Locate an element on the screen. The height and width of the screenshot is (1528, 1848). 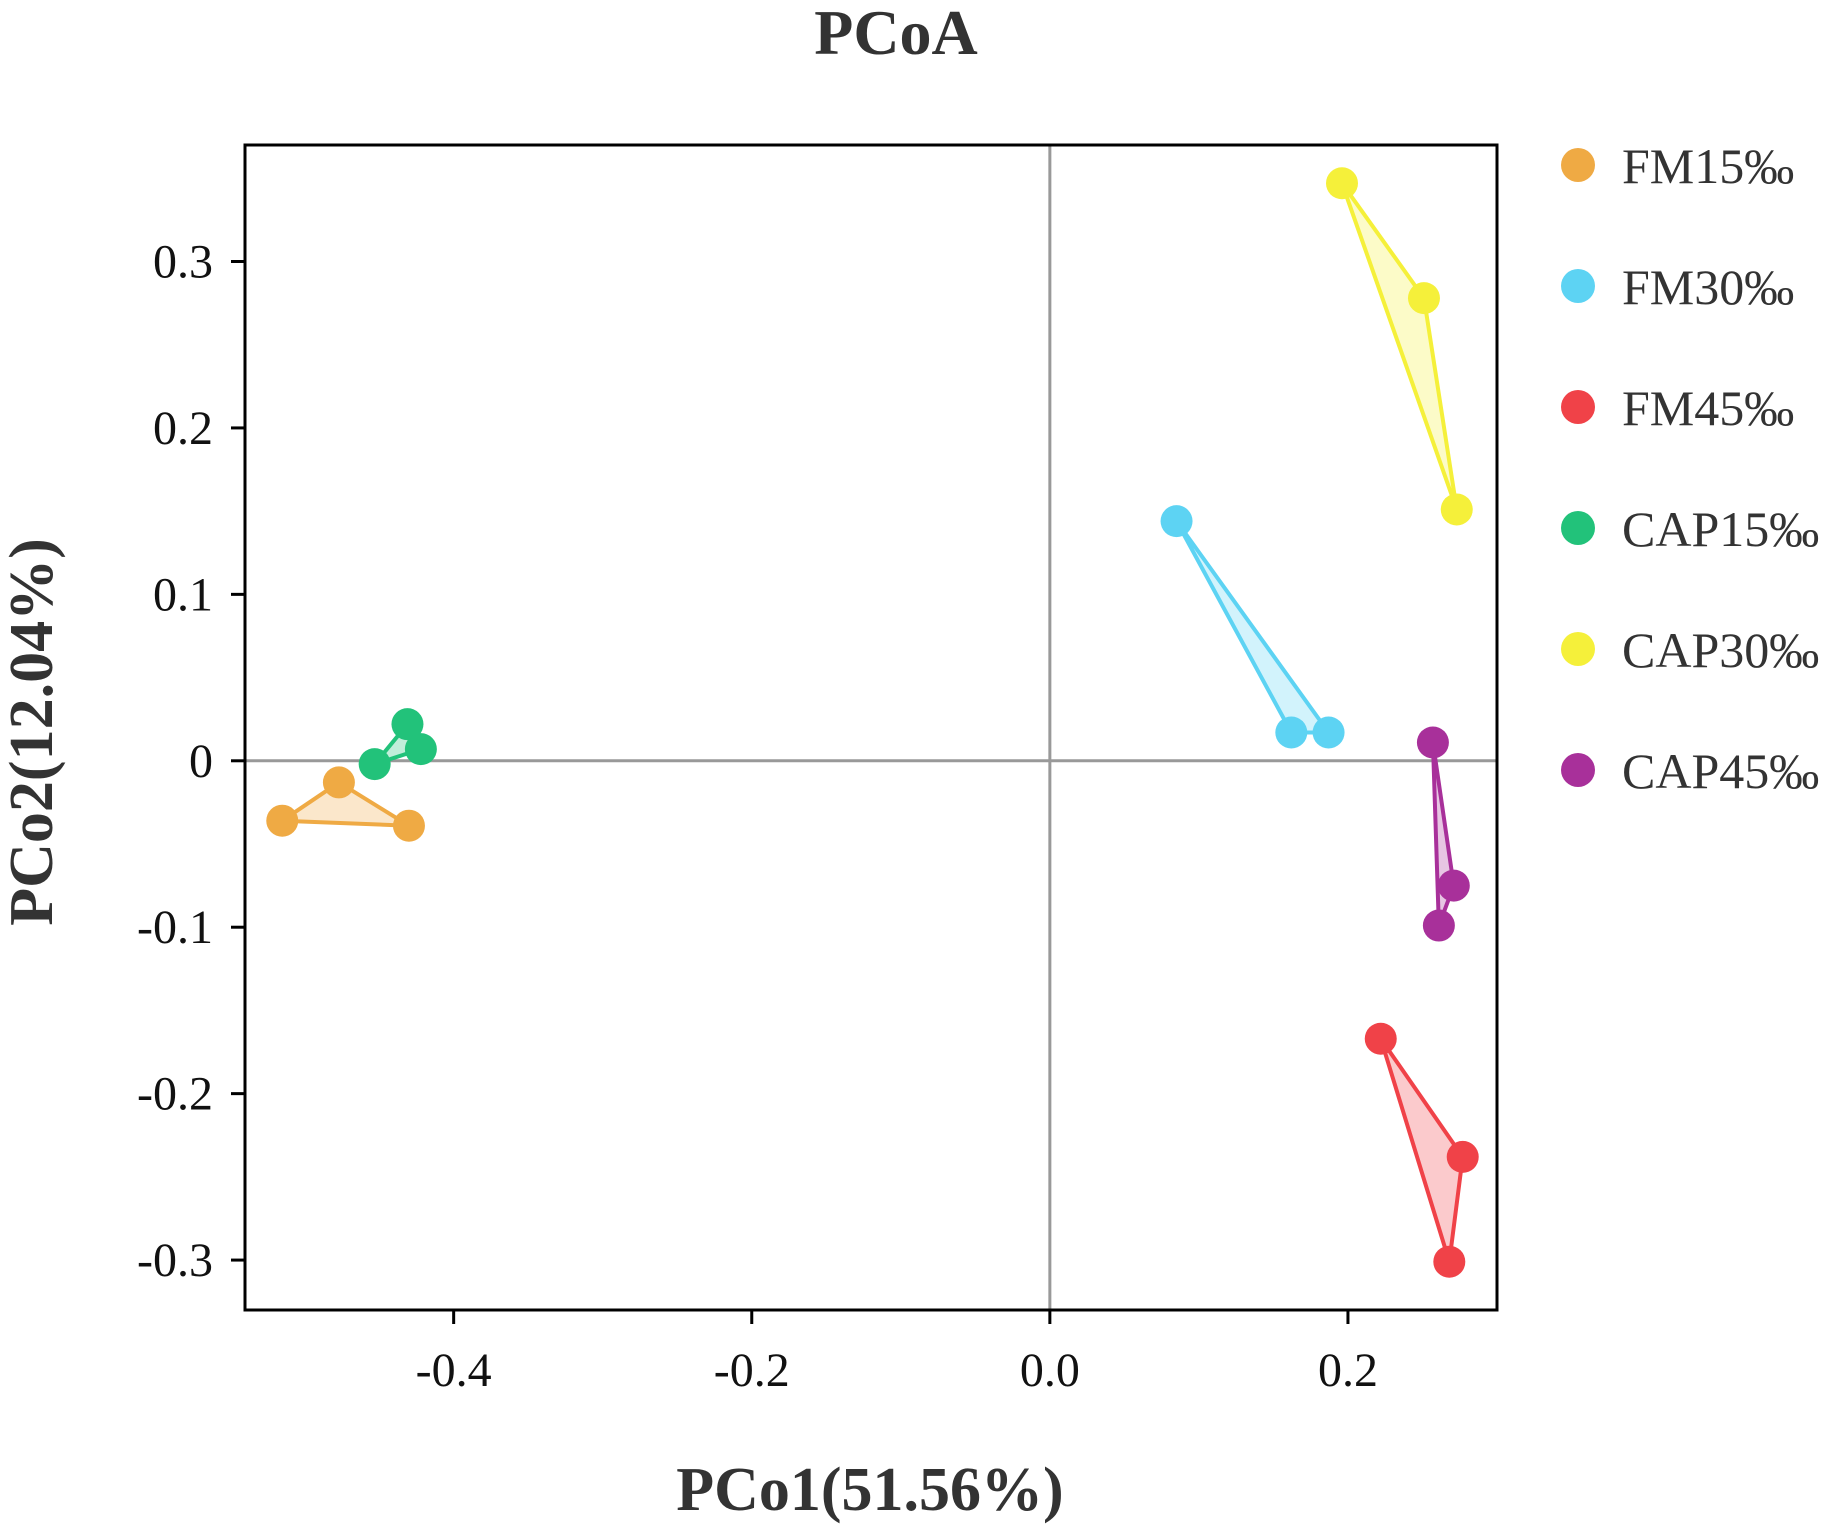
y-axis-label: PCo2(12.04%) is located at coordinates (33, 731).